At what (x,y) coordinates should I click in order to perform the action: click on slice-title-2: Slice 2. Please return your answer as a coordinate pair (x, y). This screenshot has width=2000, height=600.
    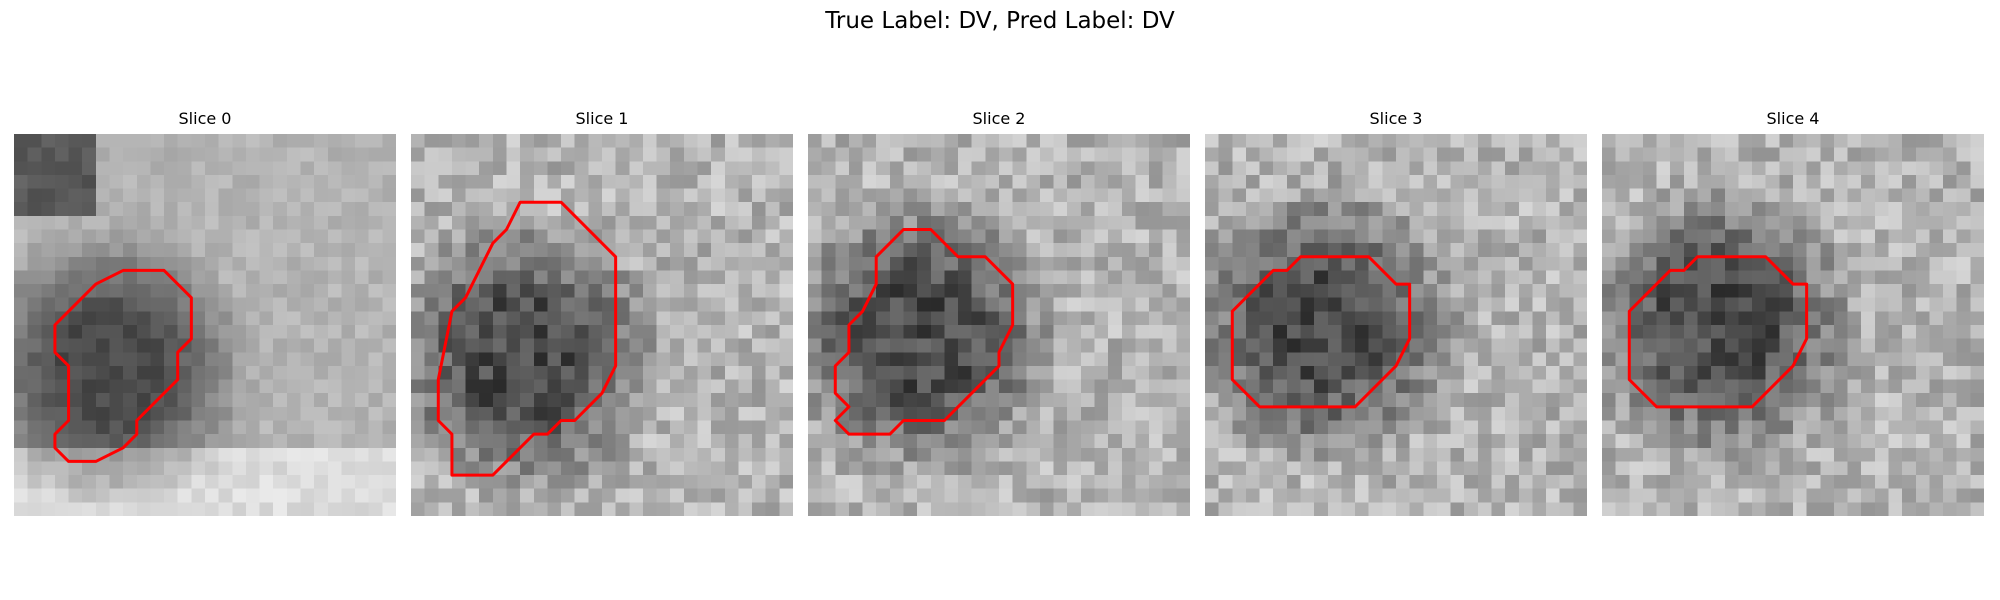
    Looking at the image, I should click on (999, 118).